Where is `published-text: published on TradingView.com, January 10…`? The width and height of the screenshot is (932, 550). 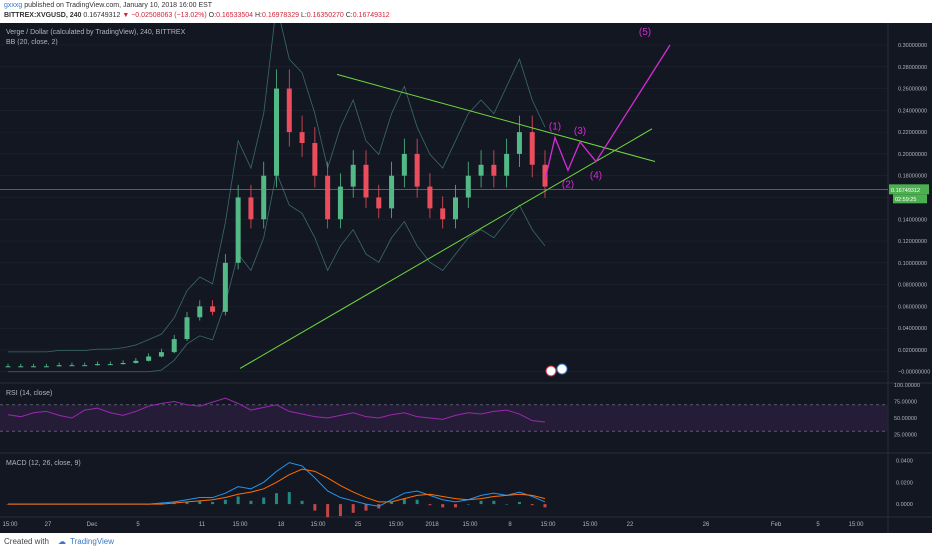
published-text: published on TradingView.com, January 10… is located at coordinates (118, 5).